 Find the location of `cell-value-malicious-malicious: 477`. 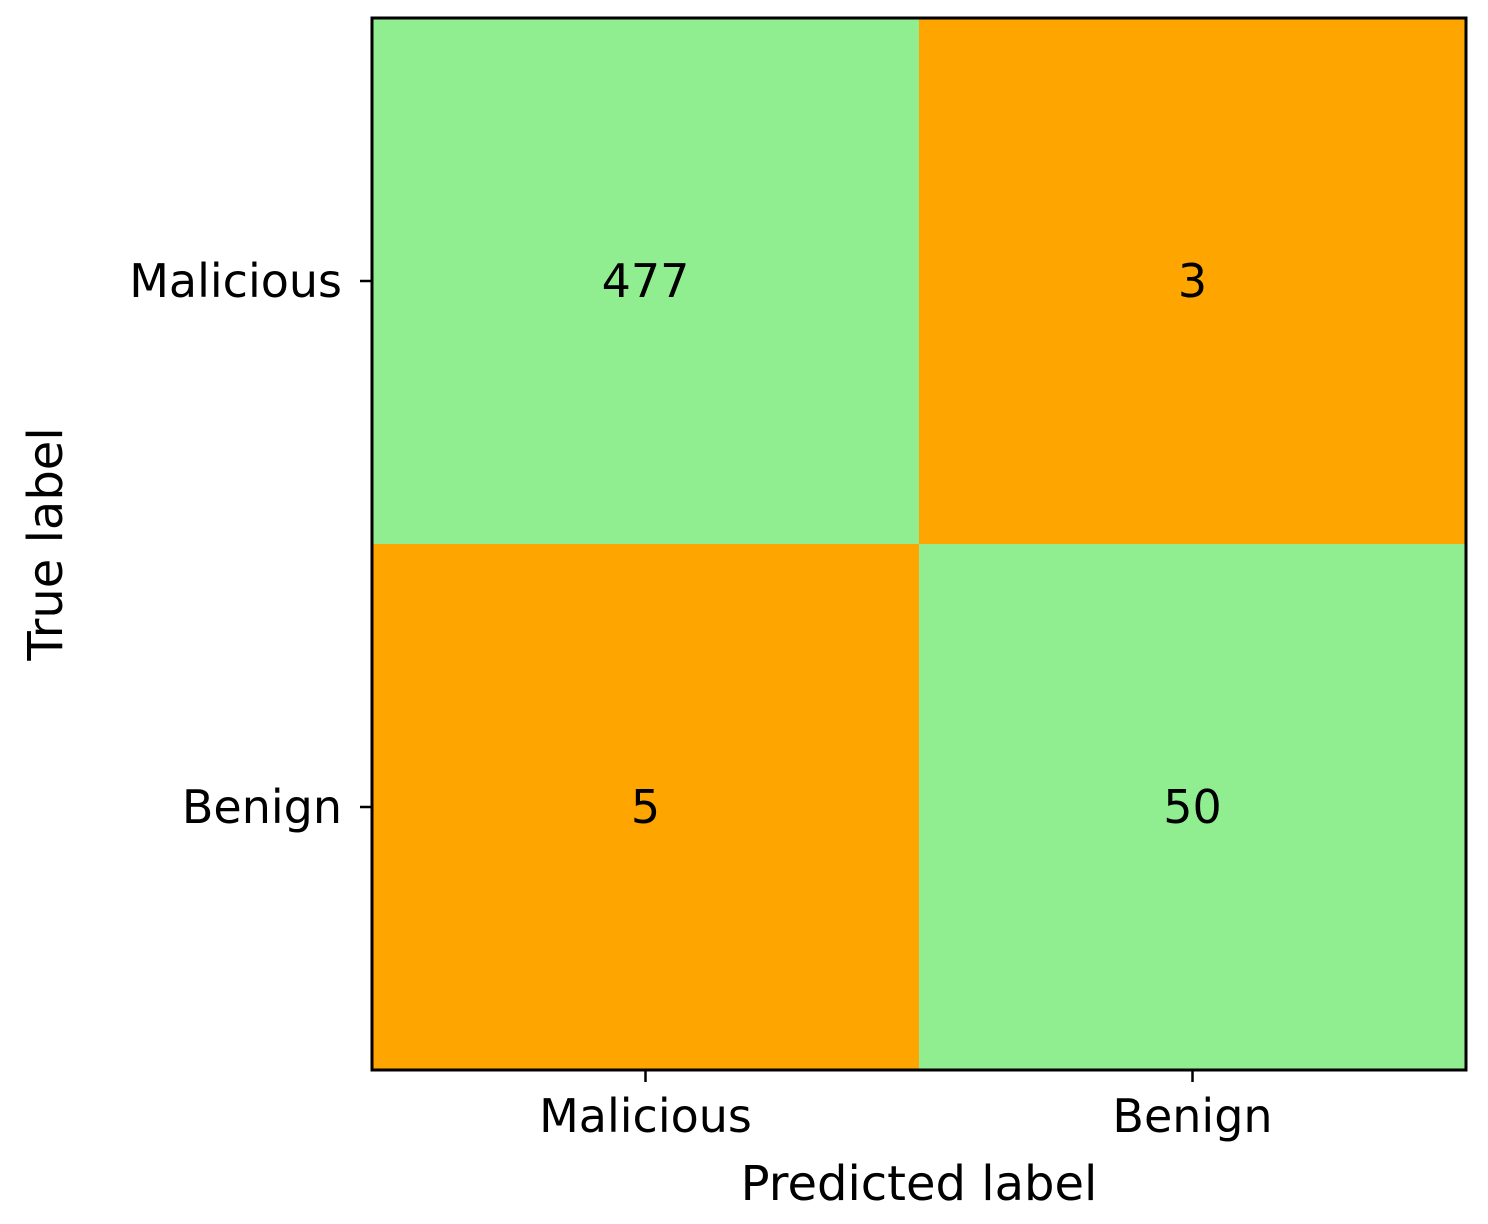

cell-value-malicious-malicious: 477 is located at coordinates (646, 281).